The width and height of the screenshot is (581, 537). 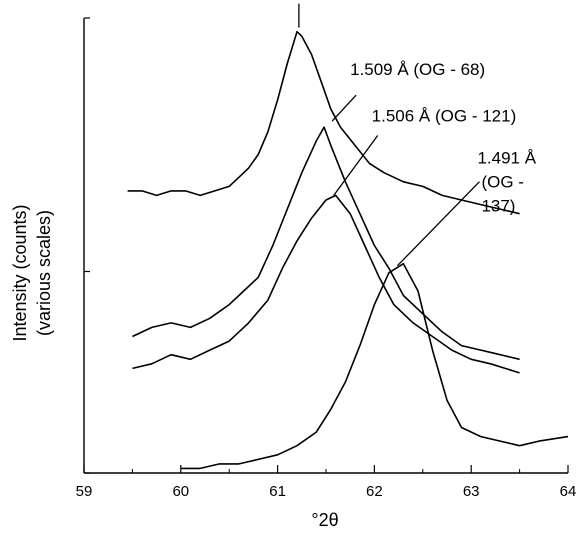 I want to click on annotation-label-3: 1.506 Å (OG - 121), so click(x=444, y=115).